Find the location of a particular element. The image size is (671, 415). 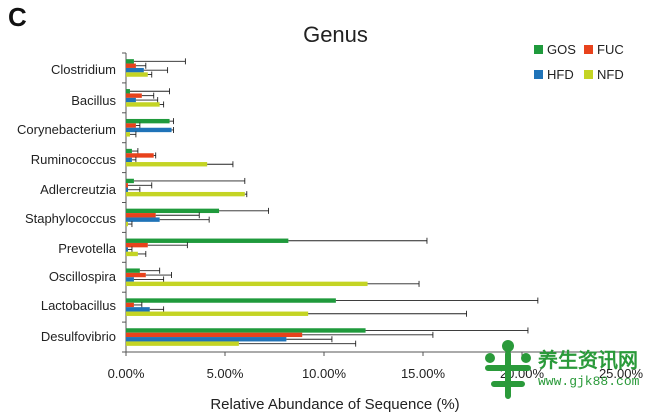

bar-nfd-staphylococcus is located at coordinates (127, 224).